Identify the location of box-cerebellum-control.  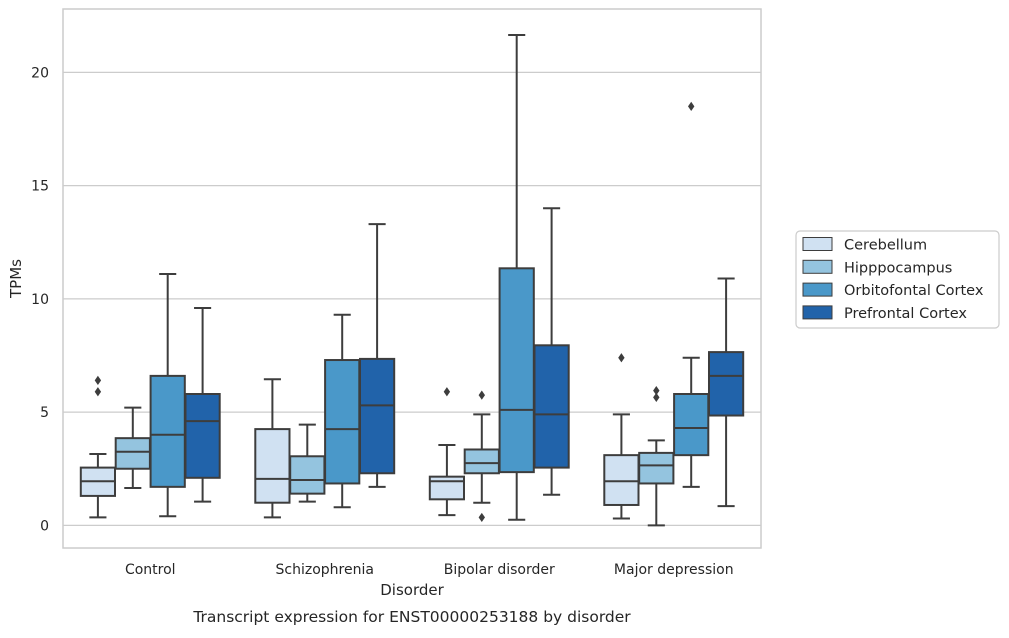
(98, 447).